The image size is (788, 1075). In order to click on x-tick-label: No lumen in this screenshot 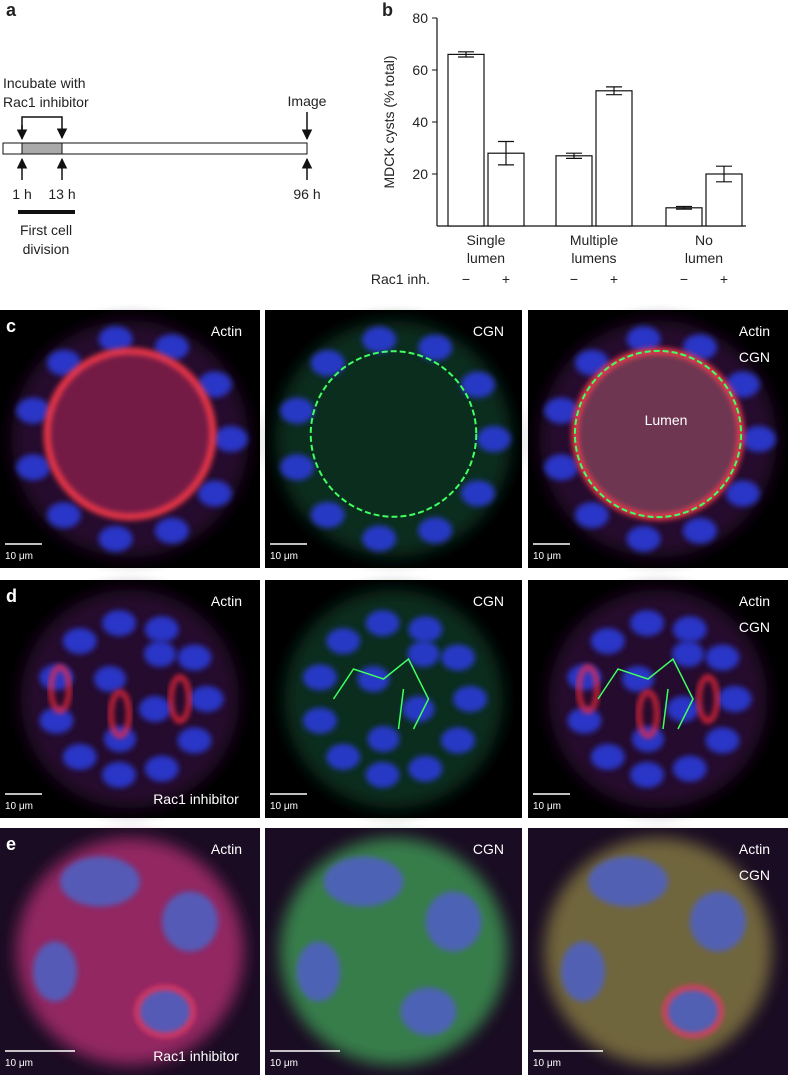, I will do `click(704, 249)`.